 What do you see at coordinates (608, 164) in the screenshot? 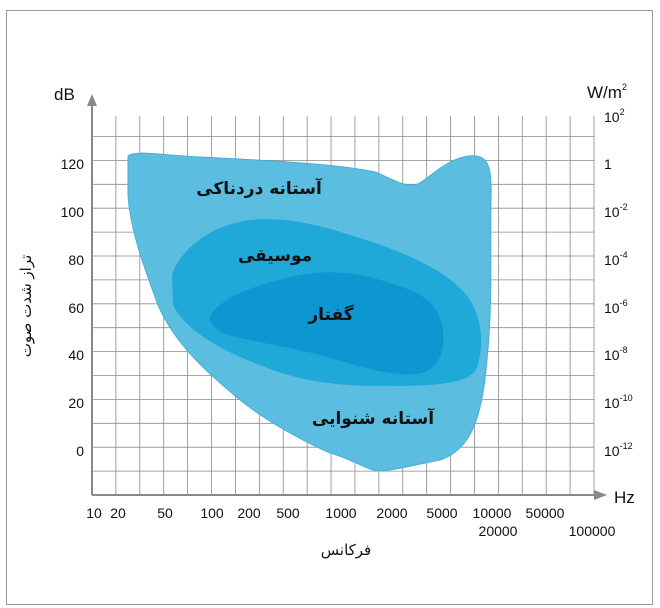
I see `y-right-tick: 1` at bounding box center [608, 164].